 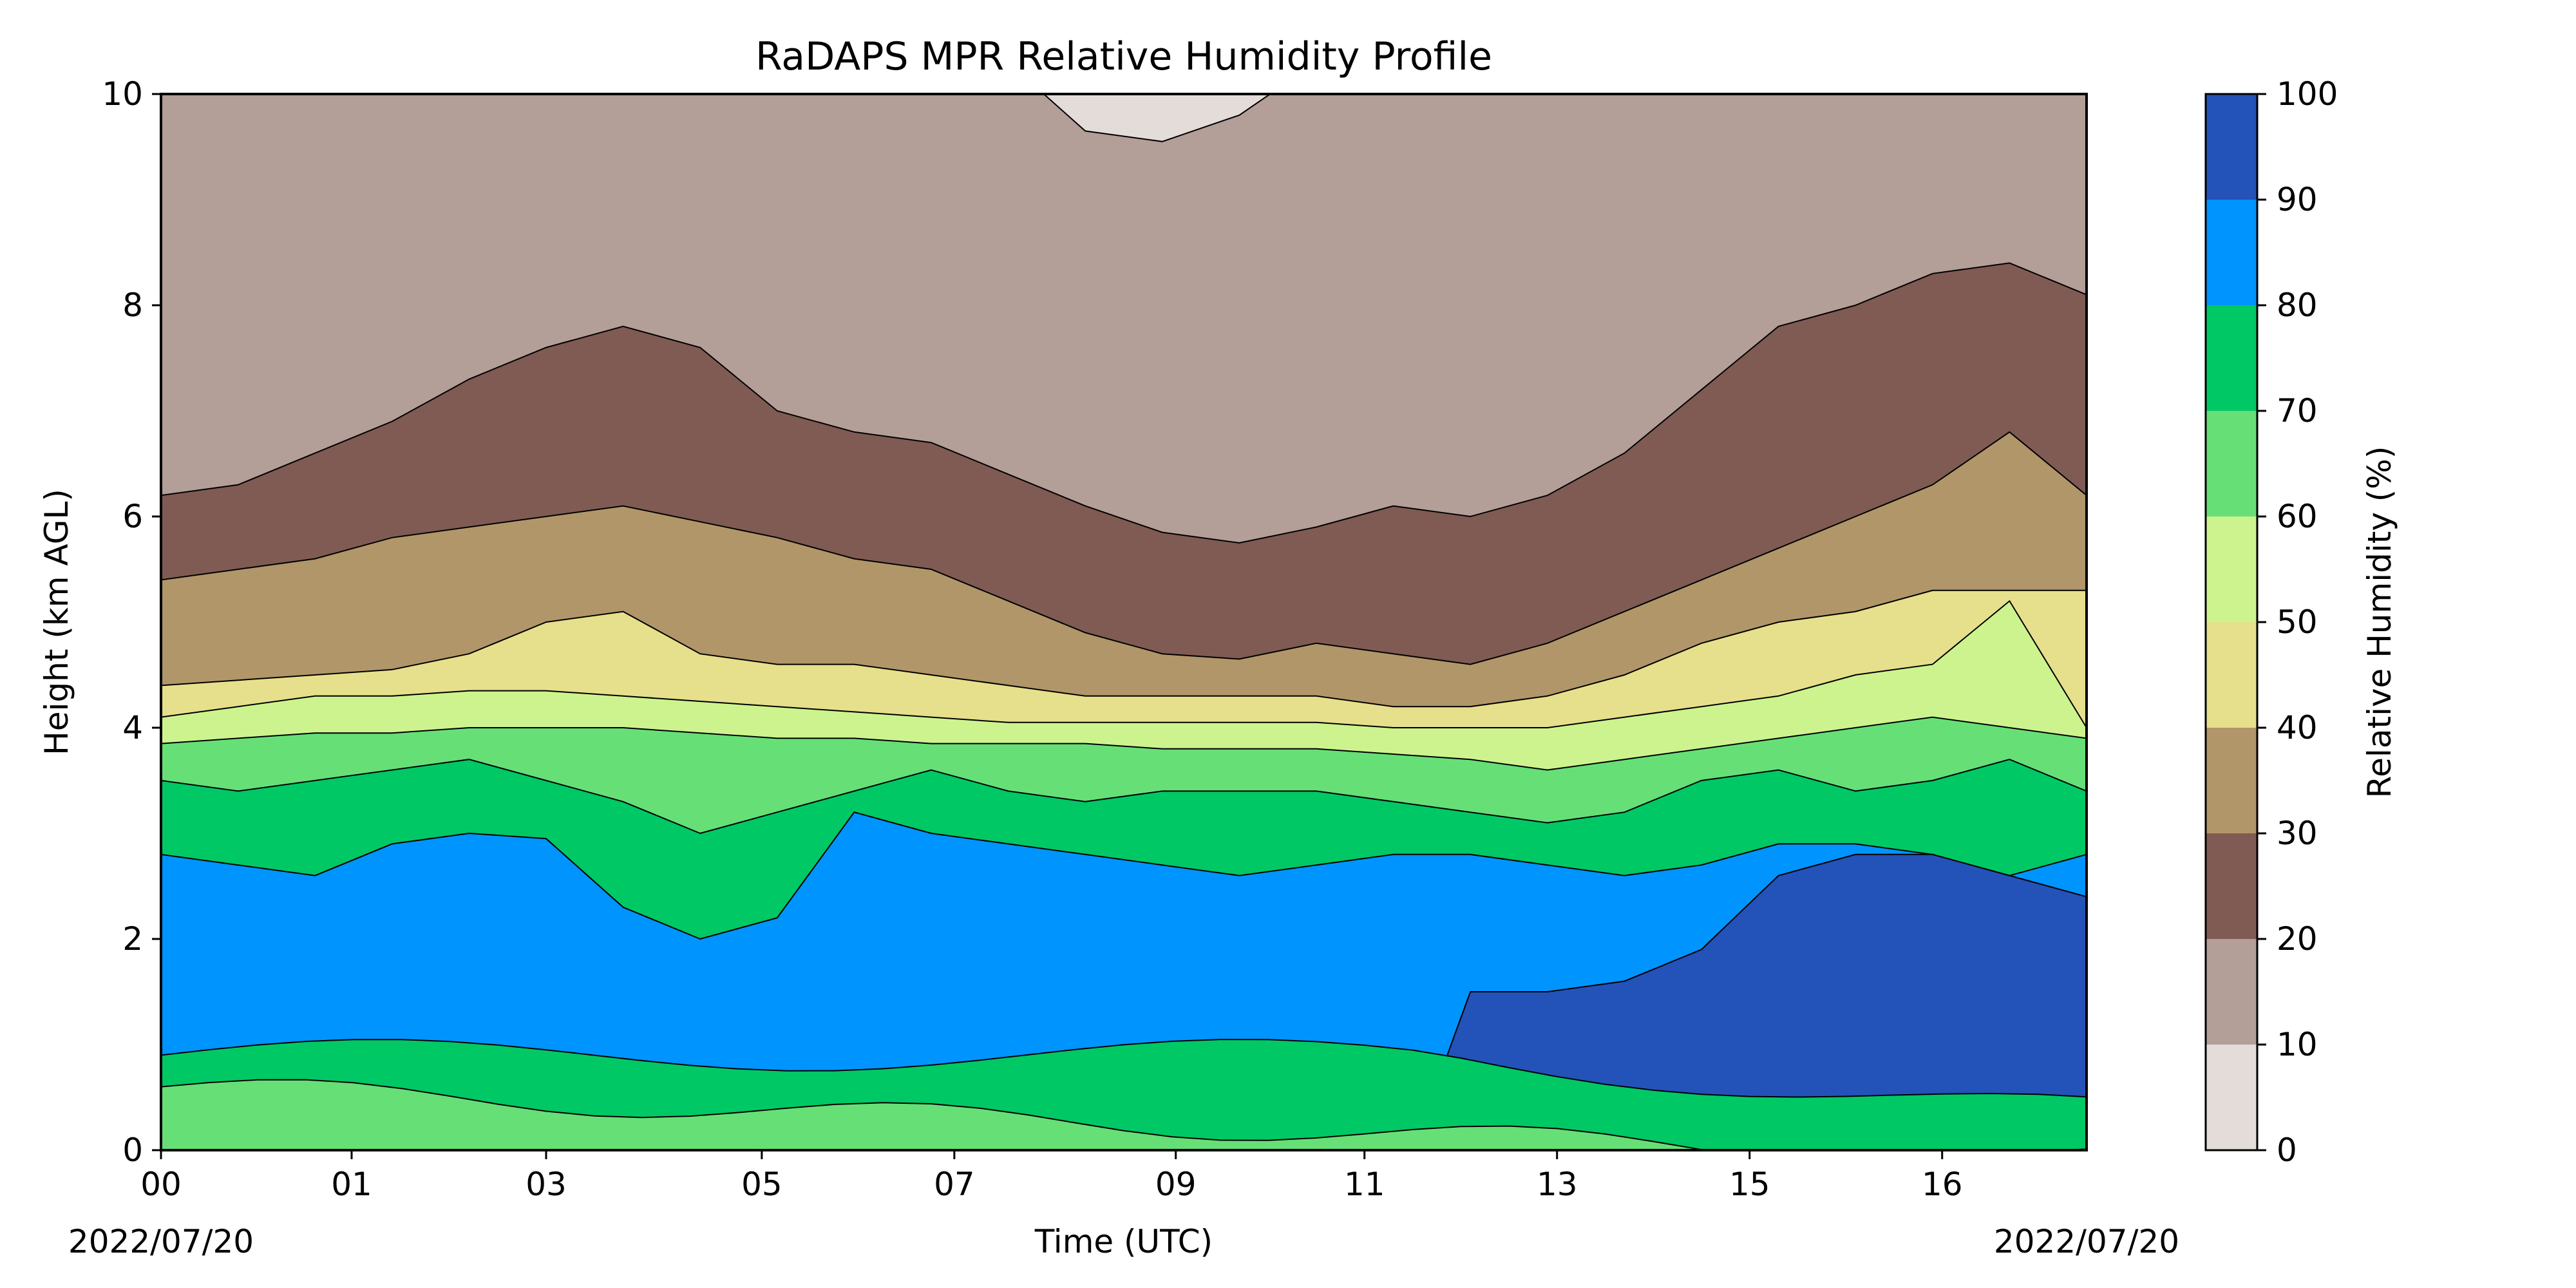 What do you see at coordinates (1124, 1241) in the screenshot?
I see `x-axis-title: Time (UTC)` at bounding box center [1124, 1241].